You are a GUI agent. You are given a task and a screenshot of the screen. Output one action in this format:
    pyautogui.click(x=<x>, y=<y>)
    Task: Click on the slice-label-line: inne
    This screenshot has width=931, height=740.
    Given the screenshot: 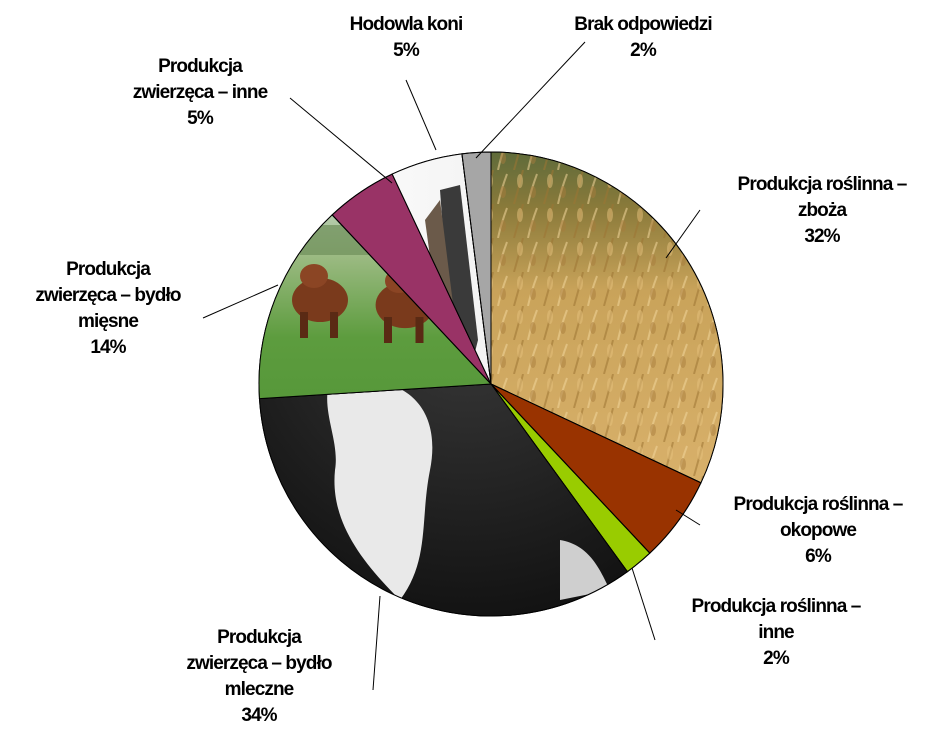 What is the action you would take?
    pyautogui.click(x=776, y=632)
    